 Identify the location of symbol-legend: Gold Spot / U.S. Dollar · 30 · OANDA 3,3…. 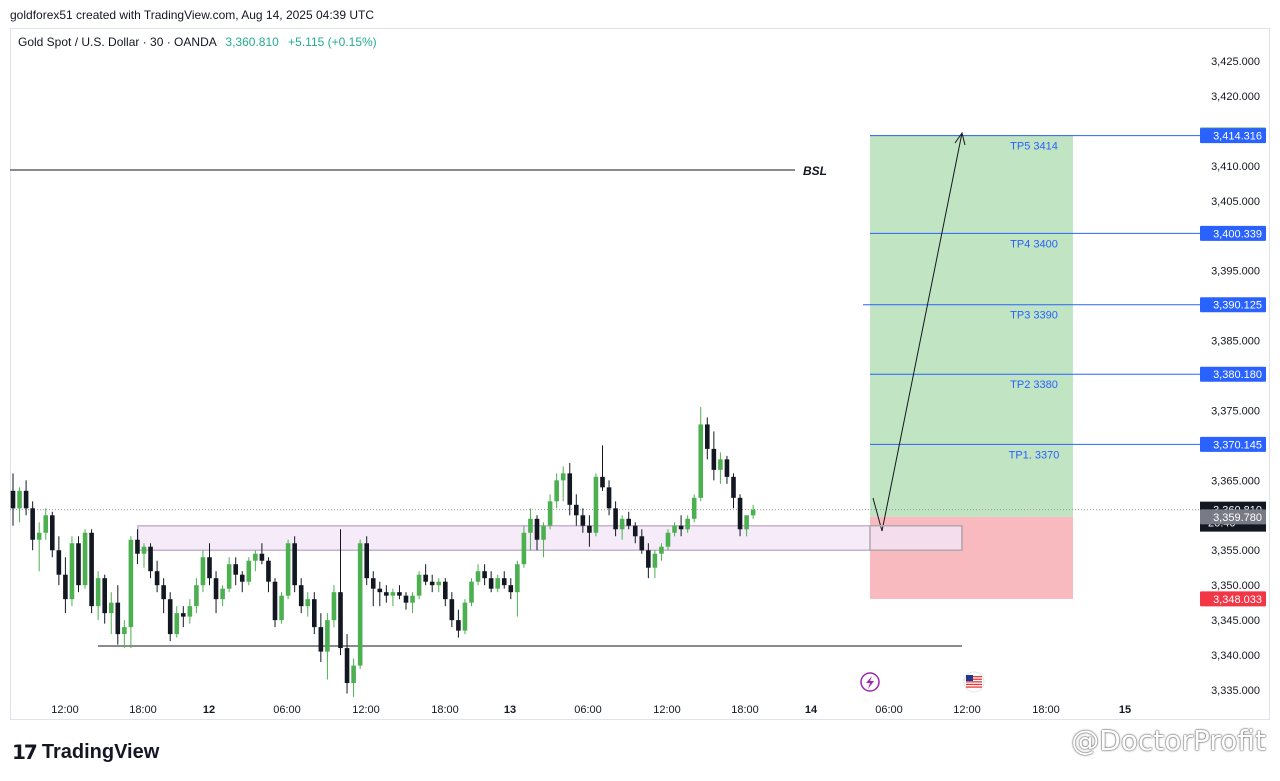
(197, 42).